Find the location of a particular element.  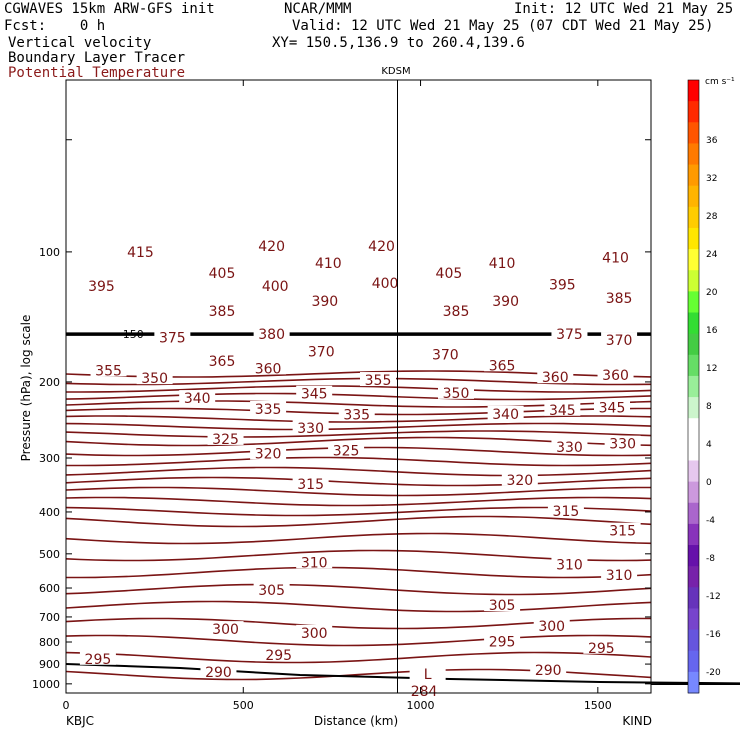

contour-label: 395 is located at coordinates (562, 286).